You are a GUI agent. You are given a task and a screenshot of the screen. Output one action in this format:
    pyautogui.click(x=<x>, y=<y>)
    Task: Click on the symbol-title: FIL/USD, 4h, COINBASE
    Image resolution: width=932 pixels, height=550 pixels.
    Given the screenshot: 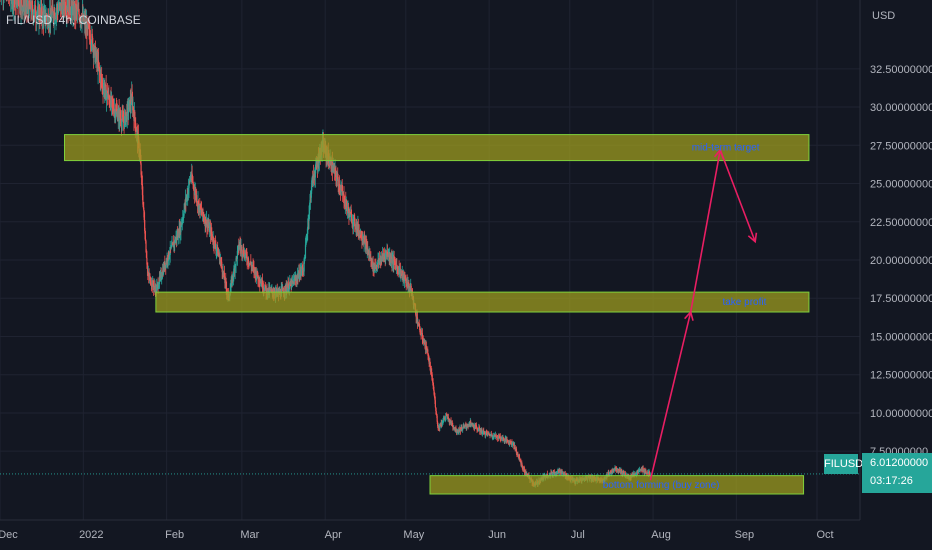 What is the action you would take?
    pyautogui.click(x=73, y=20)
    